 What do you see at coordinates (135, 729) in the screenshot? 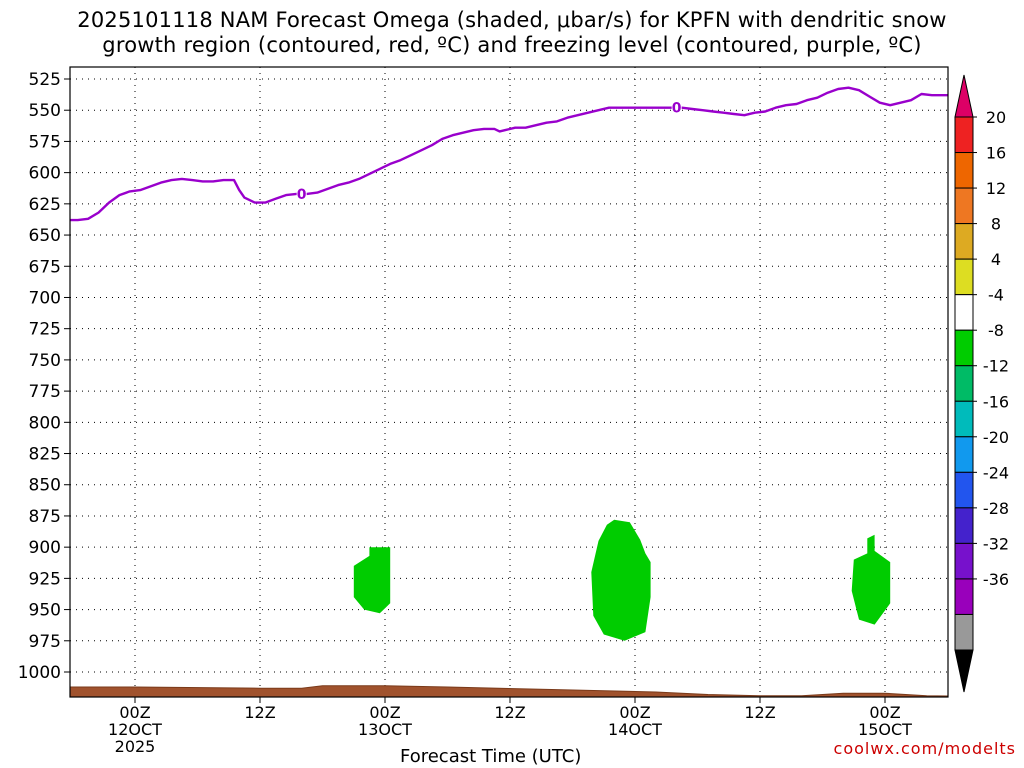
I see `x-tick-label: 12OCT` at bounding box center [135, 729].